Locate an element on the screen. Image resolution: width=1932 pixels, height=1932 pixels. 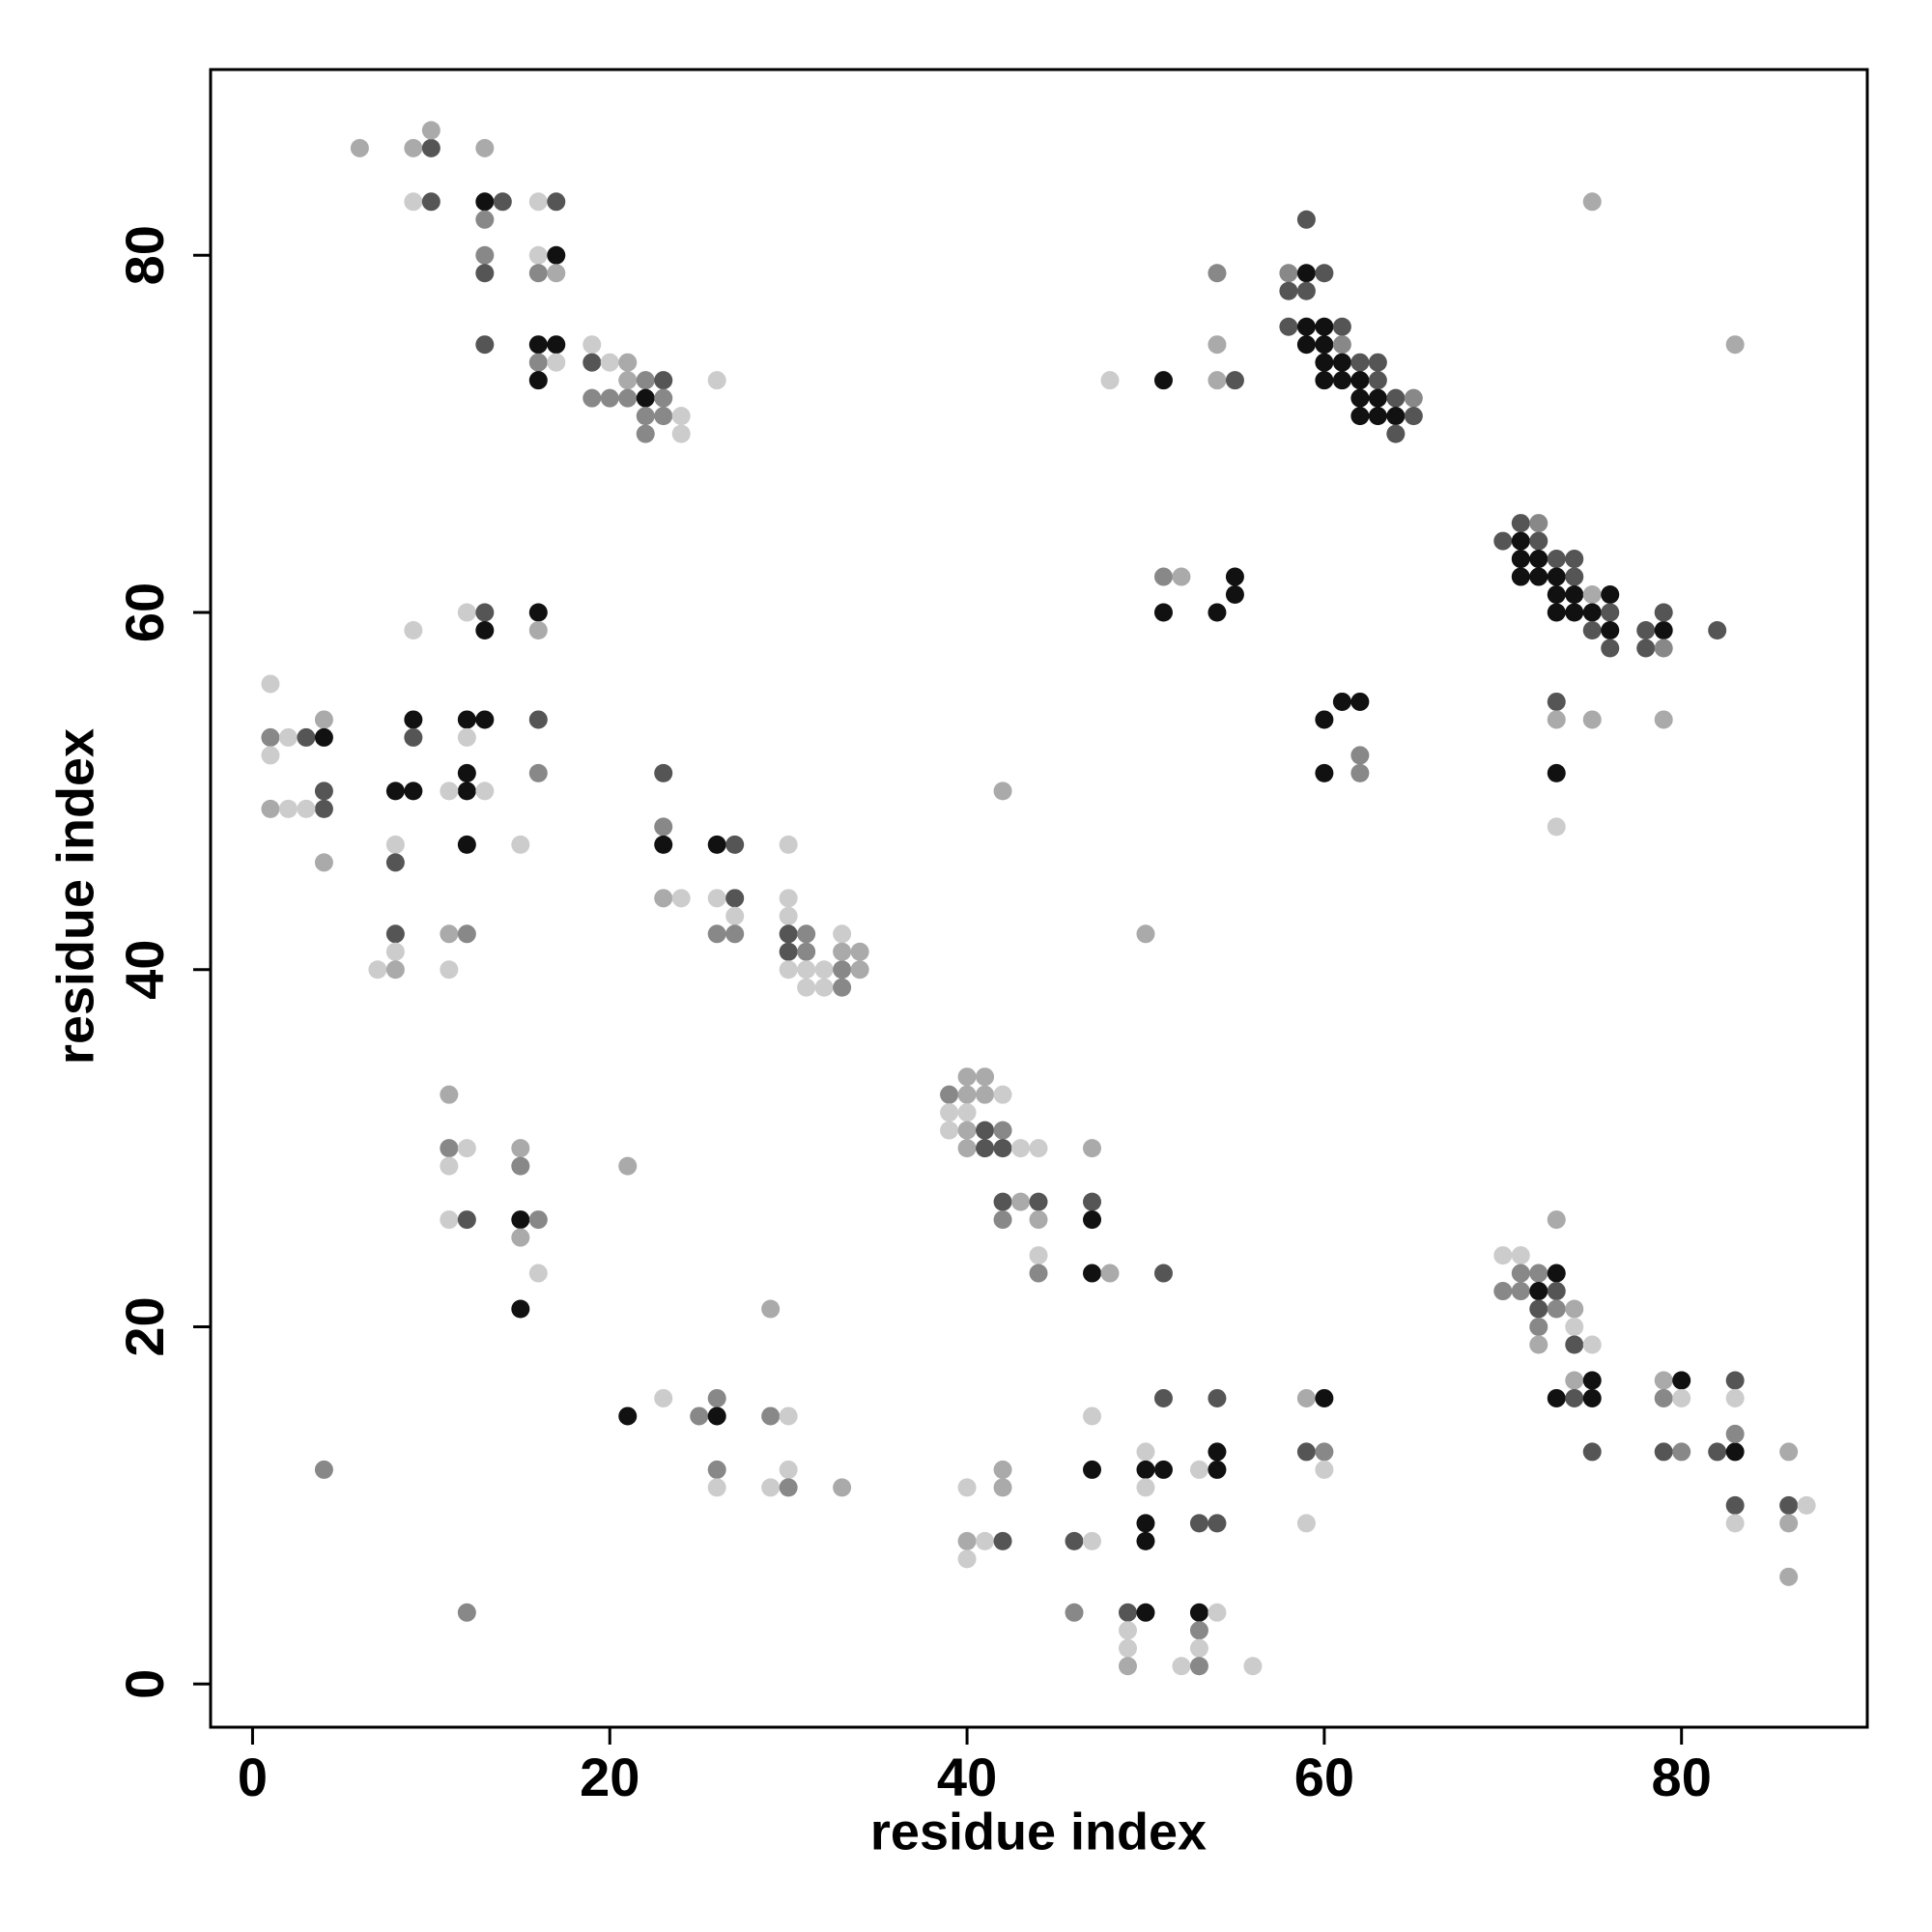
x-tick-label: 20 is located at coordinates (609, 1777).